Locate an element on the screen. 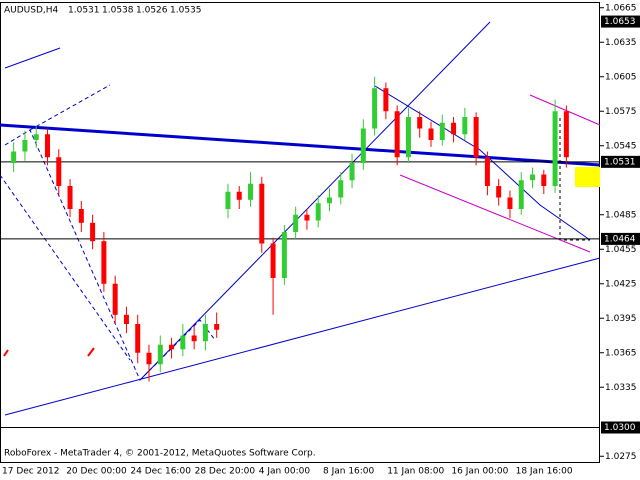  x-tick-label: 4 Jan 00:00 is located at coordinates (285, 472).